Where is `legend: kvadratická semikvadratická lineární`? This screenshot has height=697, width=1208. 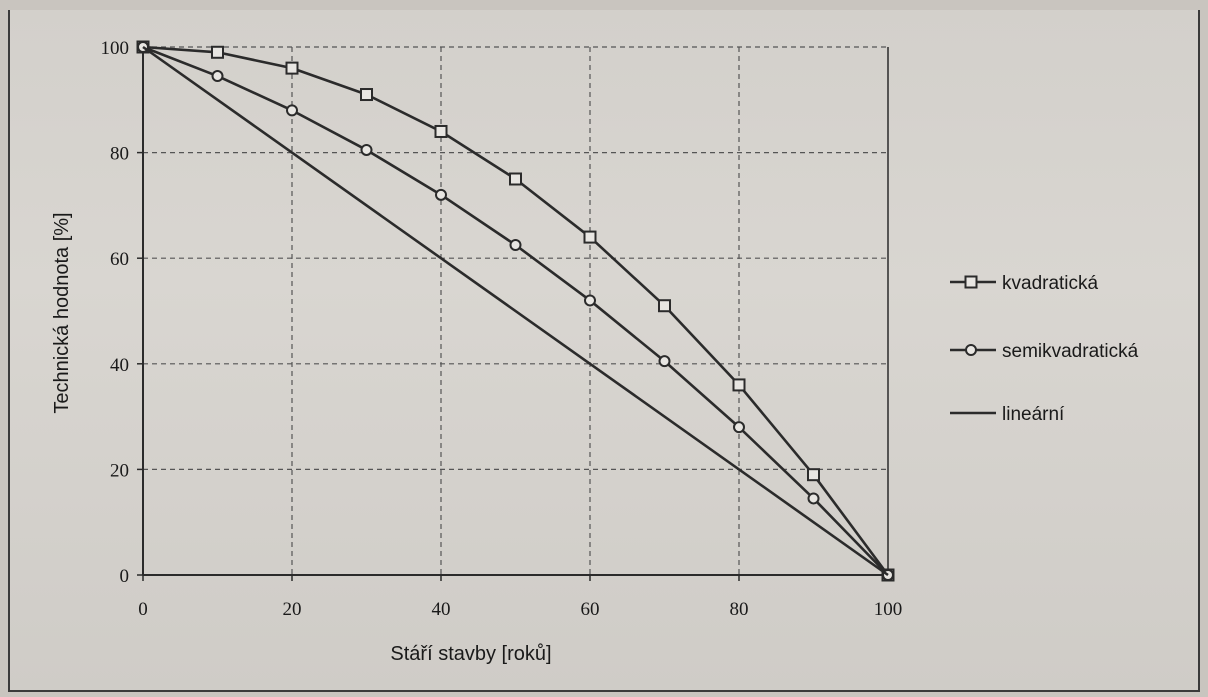
legend: kvadratická semikvadratická lineární is located at coordinates (1044, 349).